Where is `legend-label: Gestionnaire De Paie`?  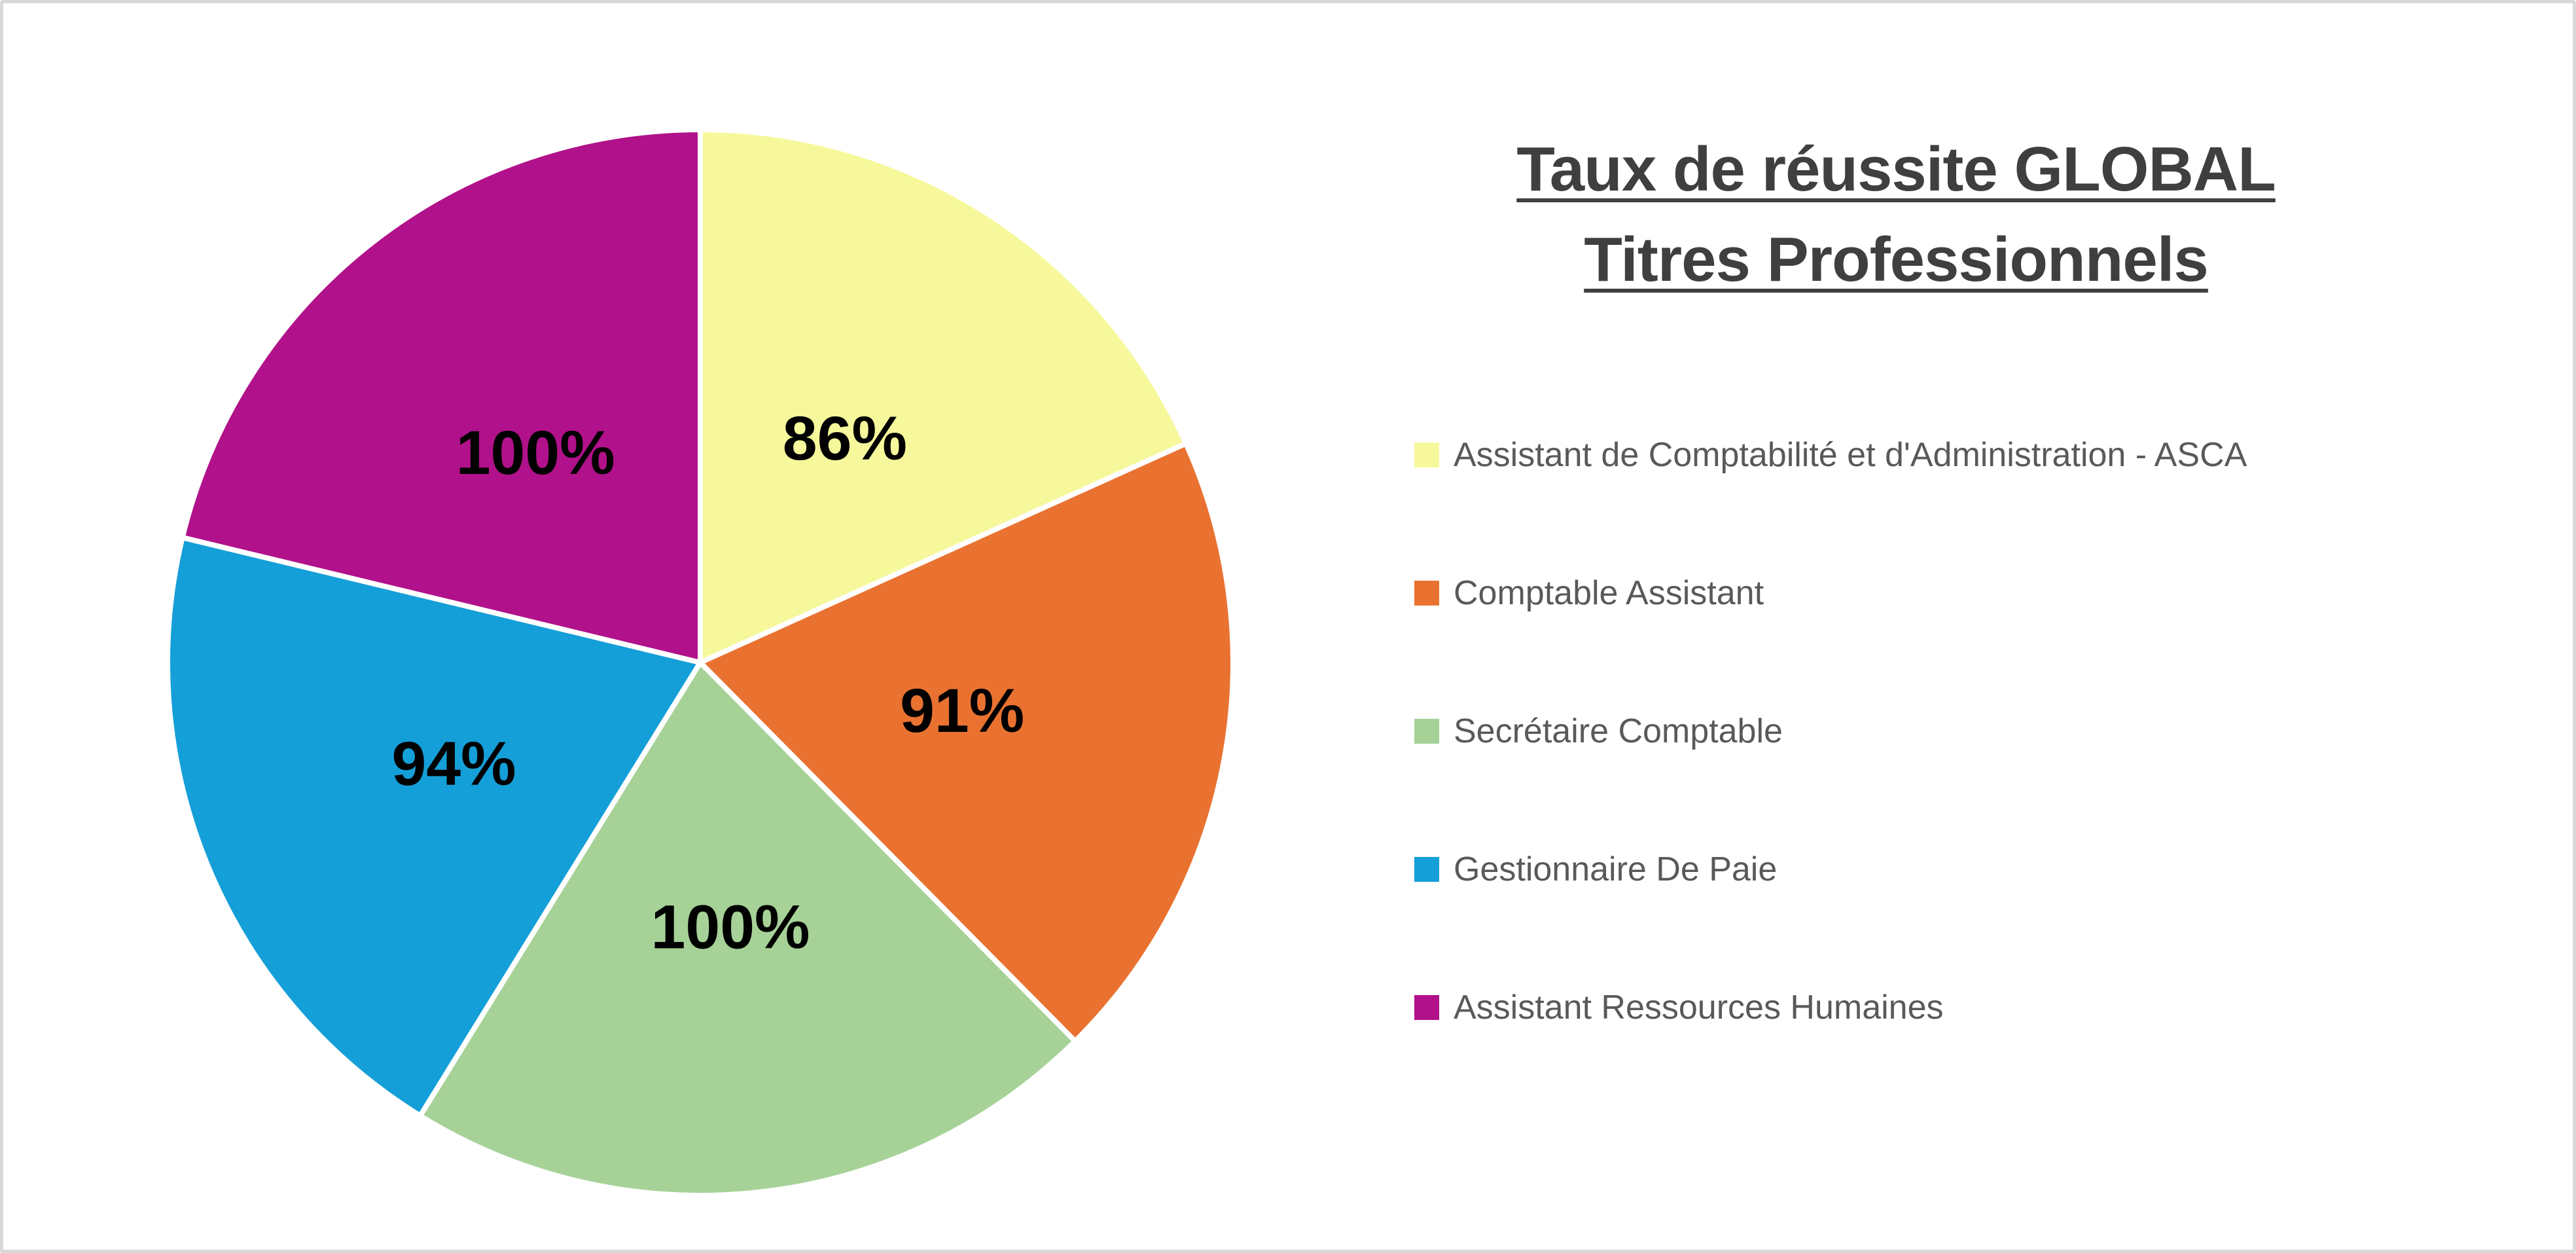
legend-label: Gestionnaire De Paie is located at coordinates (1616, 869).